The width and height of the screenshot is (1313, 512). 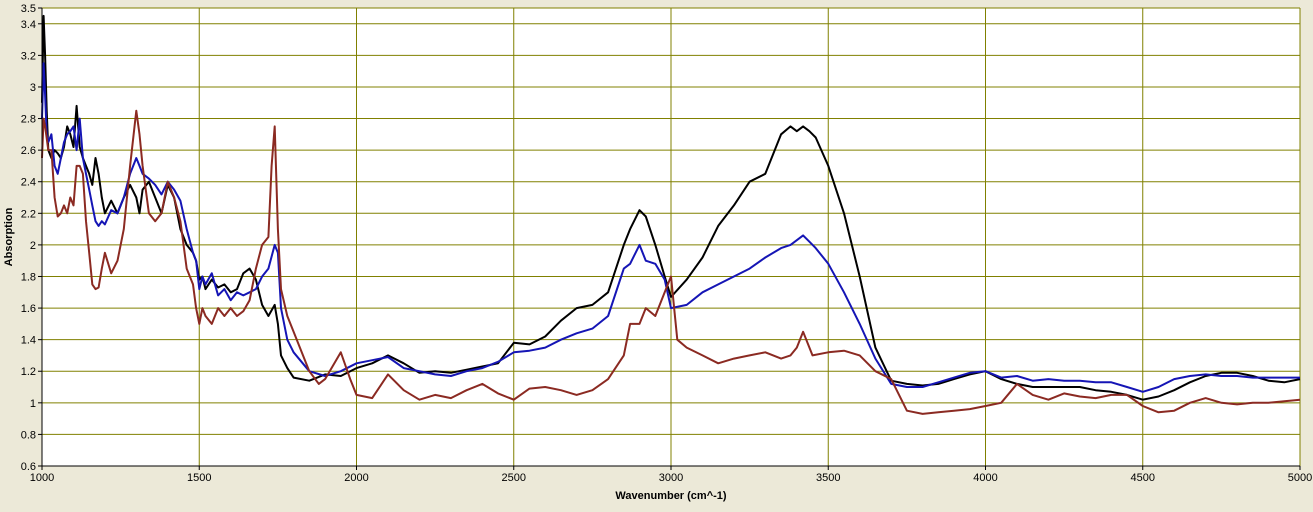 I want to click on x-tick-label: 3000, so click(x=671, y=478).